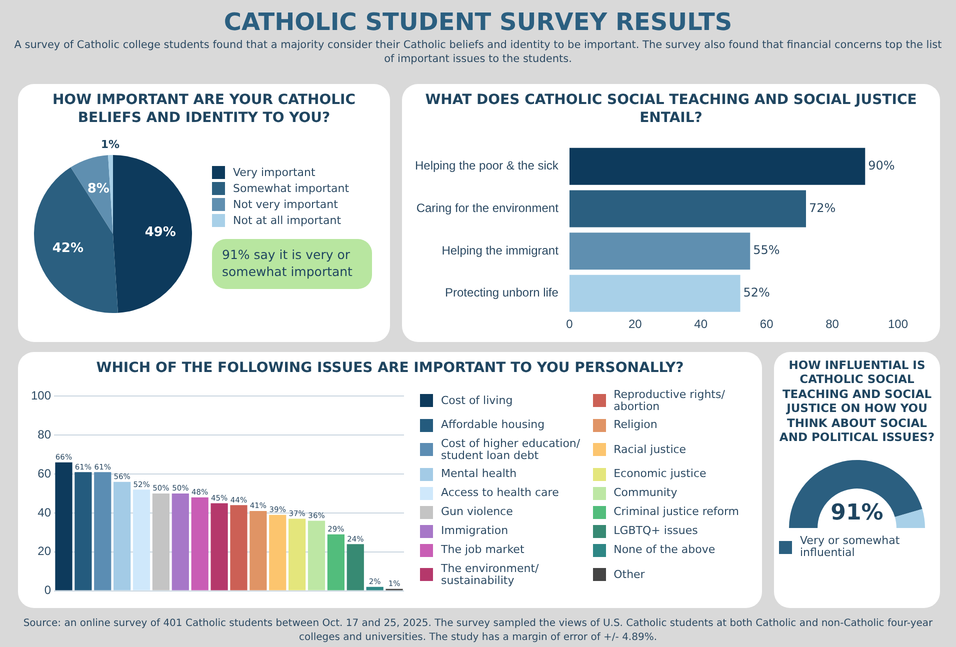 The image size is (956, 647). I want to click on legend-label: Criminal justice reform, so click(677, 511).